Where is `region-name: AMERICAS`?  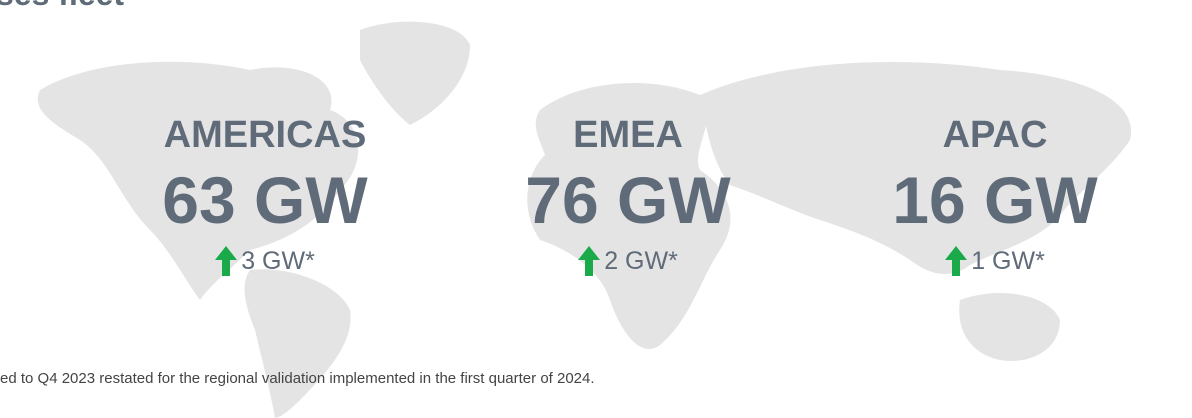
region-name: AMERICAS is located at coordinates (265, 135).